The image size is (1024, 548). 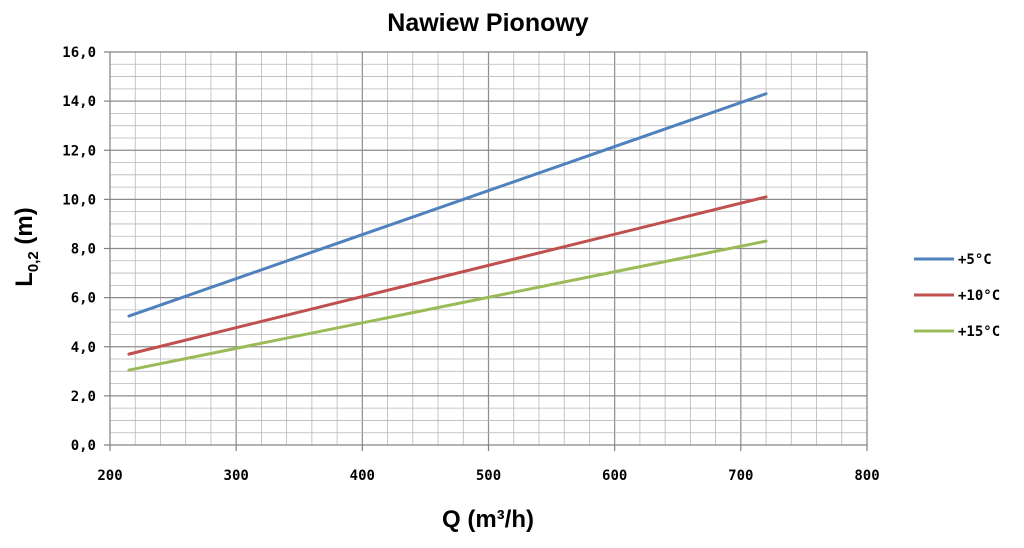 I want to click on y-tick-label: 14,0, so click(x=79, y=102).